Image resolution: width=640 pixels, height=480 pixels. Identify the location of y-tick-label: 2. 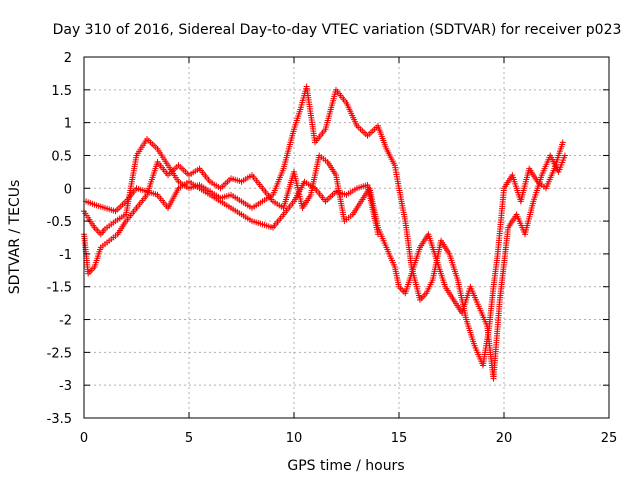
(68, 58).